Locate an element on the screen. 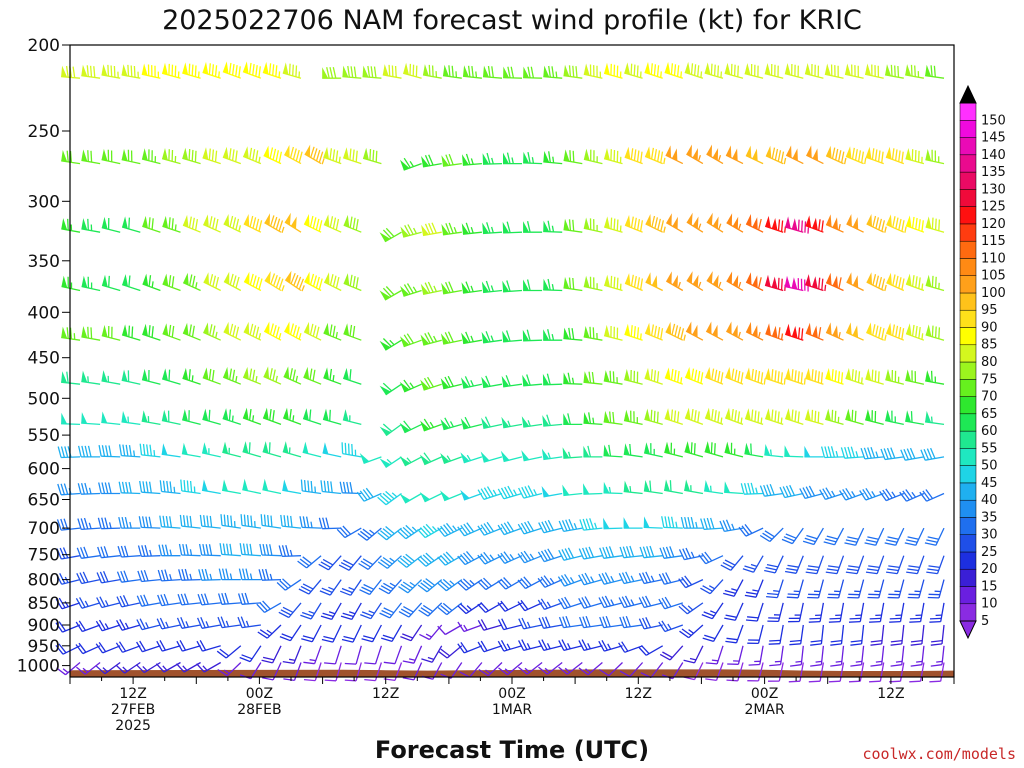 Image resolution: width=1024 pixels, height=768 pixels. colorbar-label: 30 is located at coordinates (989, 535).